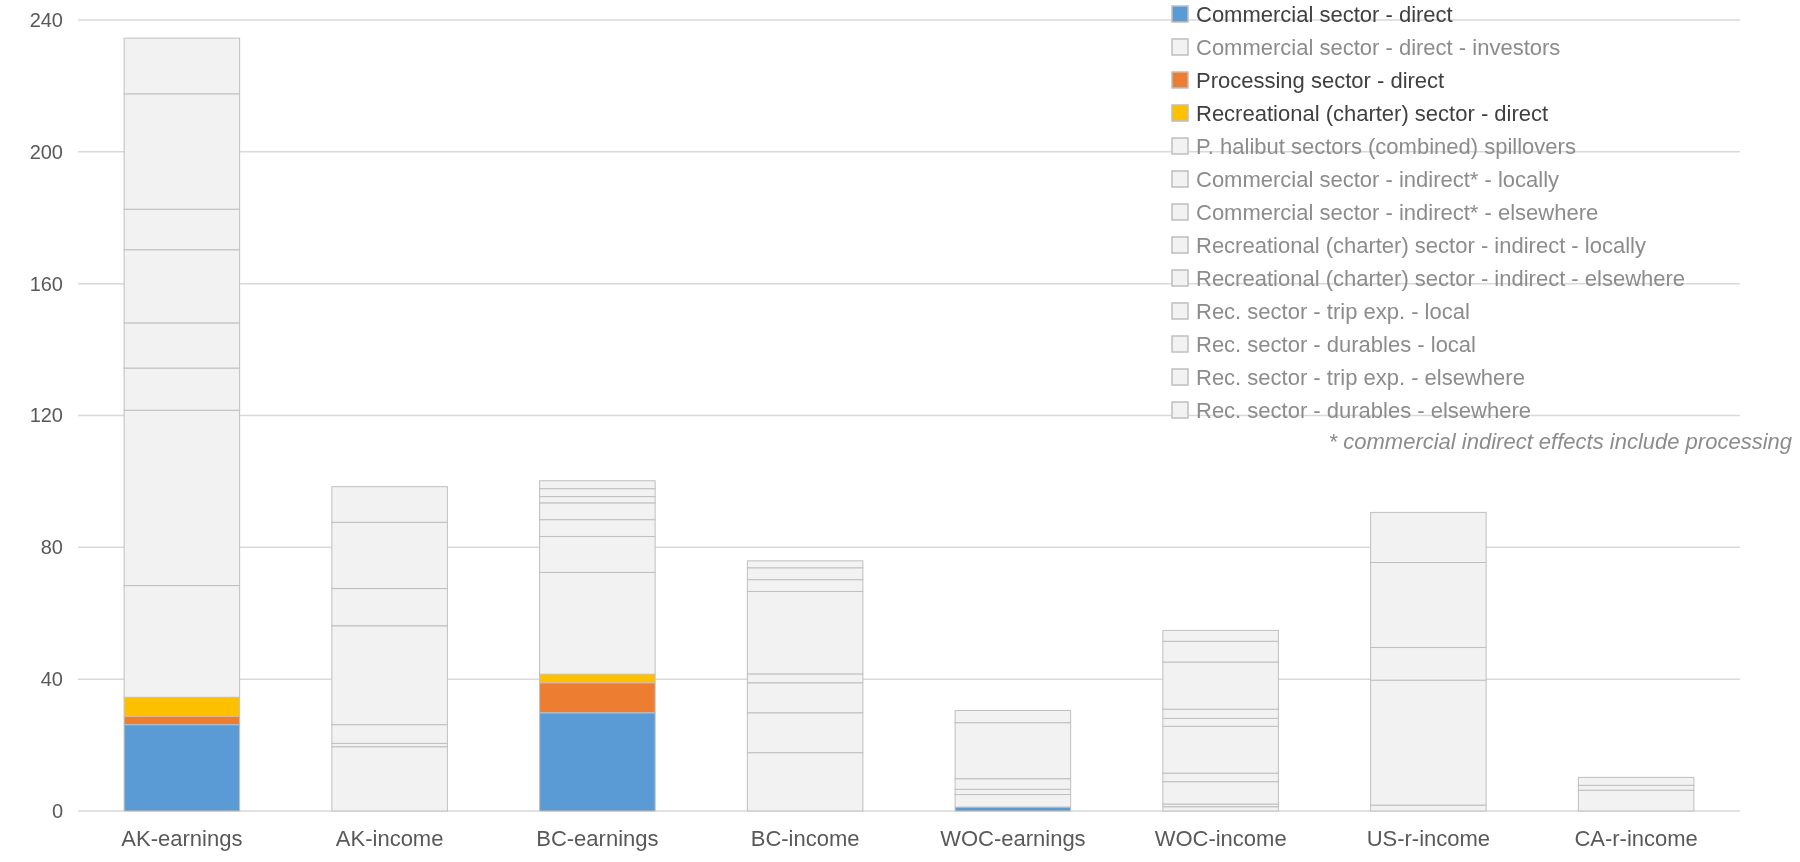 Image resolution: width=1800 pixels, height=862 pixels. I want to click on y-tick-label: 40, so click(51, 679).